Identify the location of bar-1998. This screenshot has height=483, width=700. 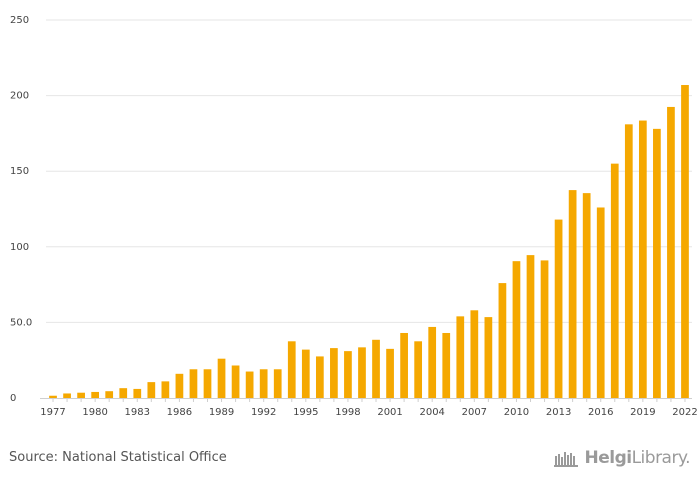
(348, 374).